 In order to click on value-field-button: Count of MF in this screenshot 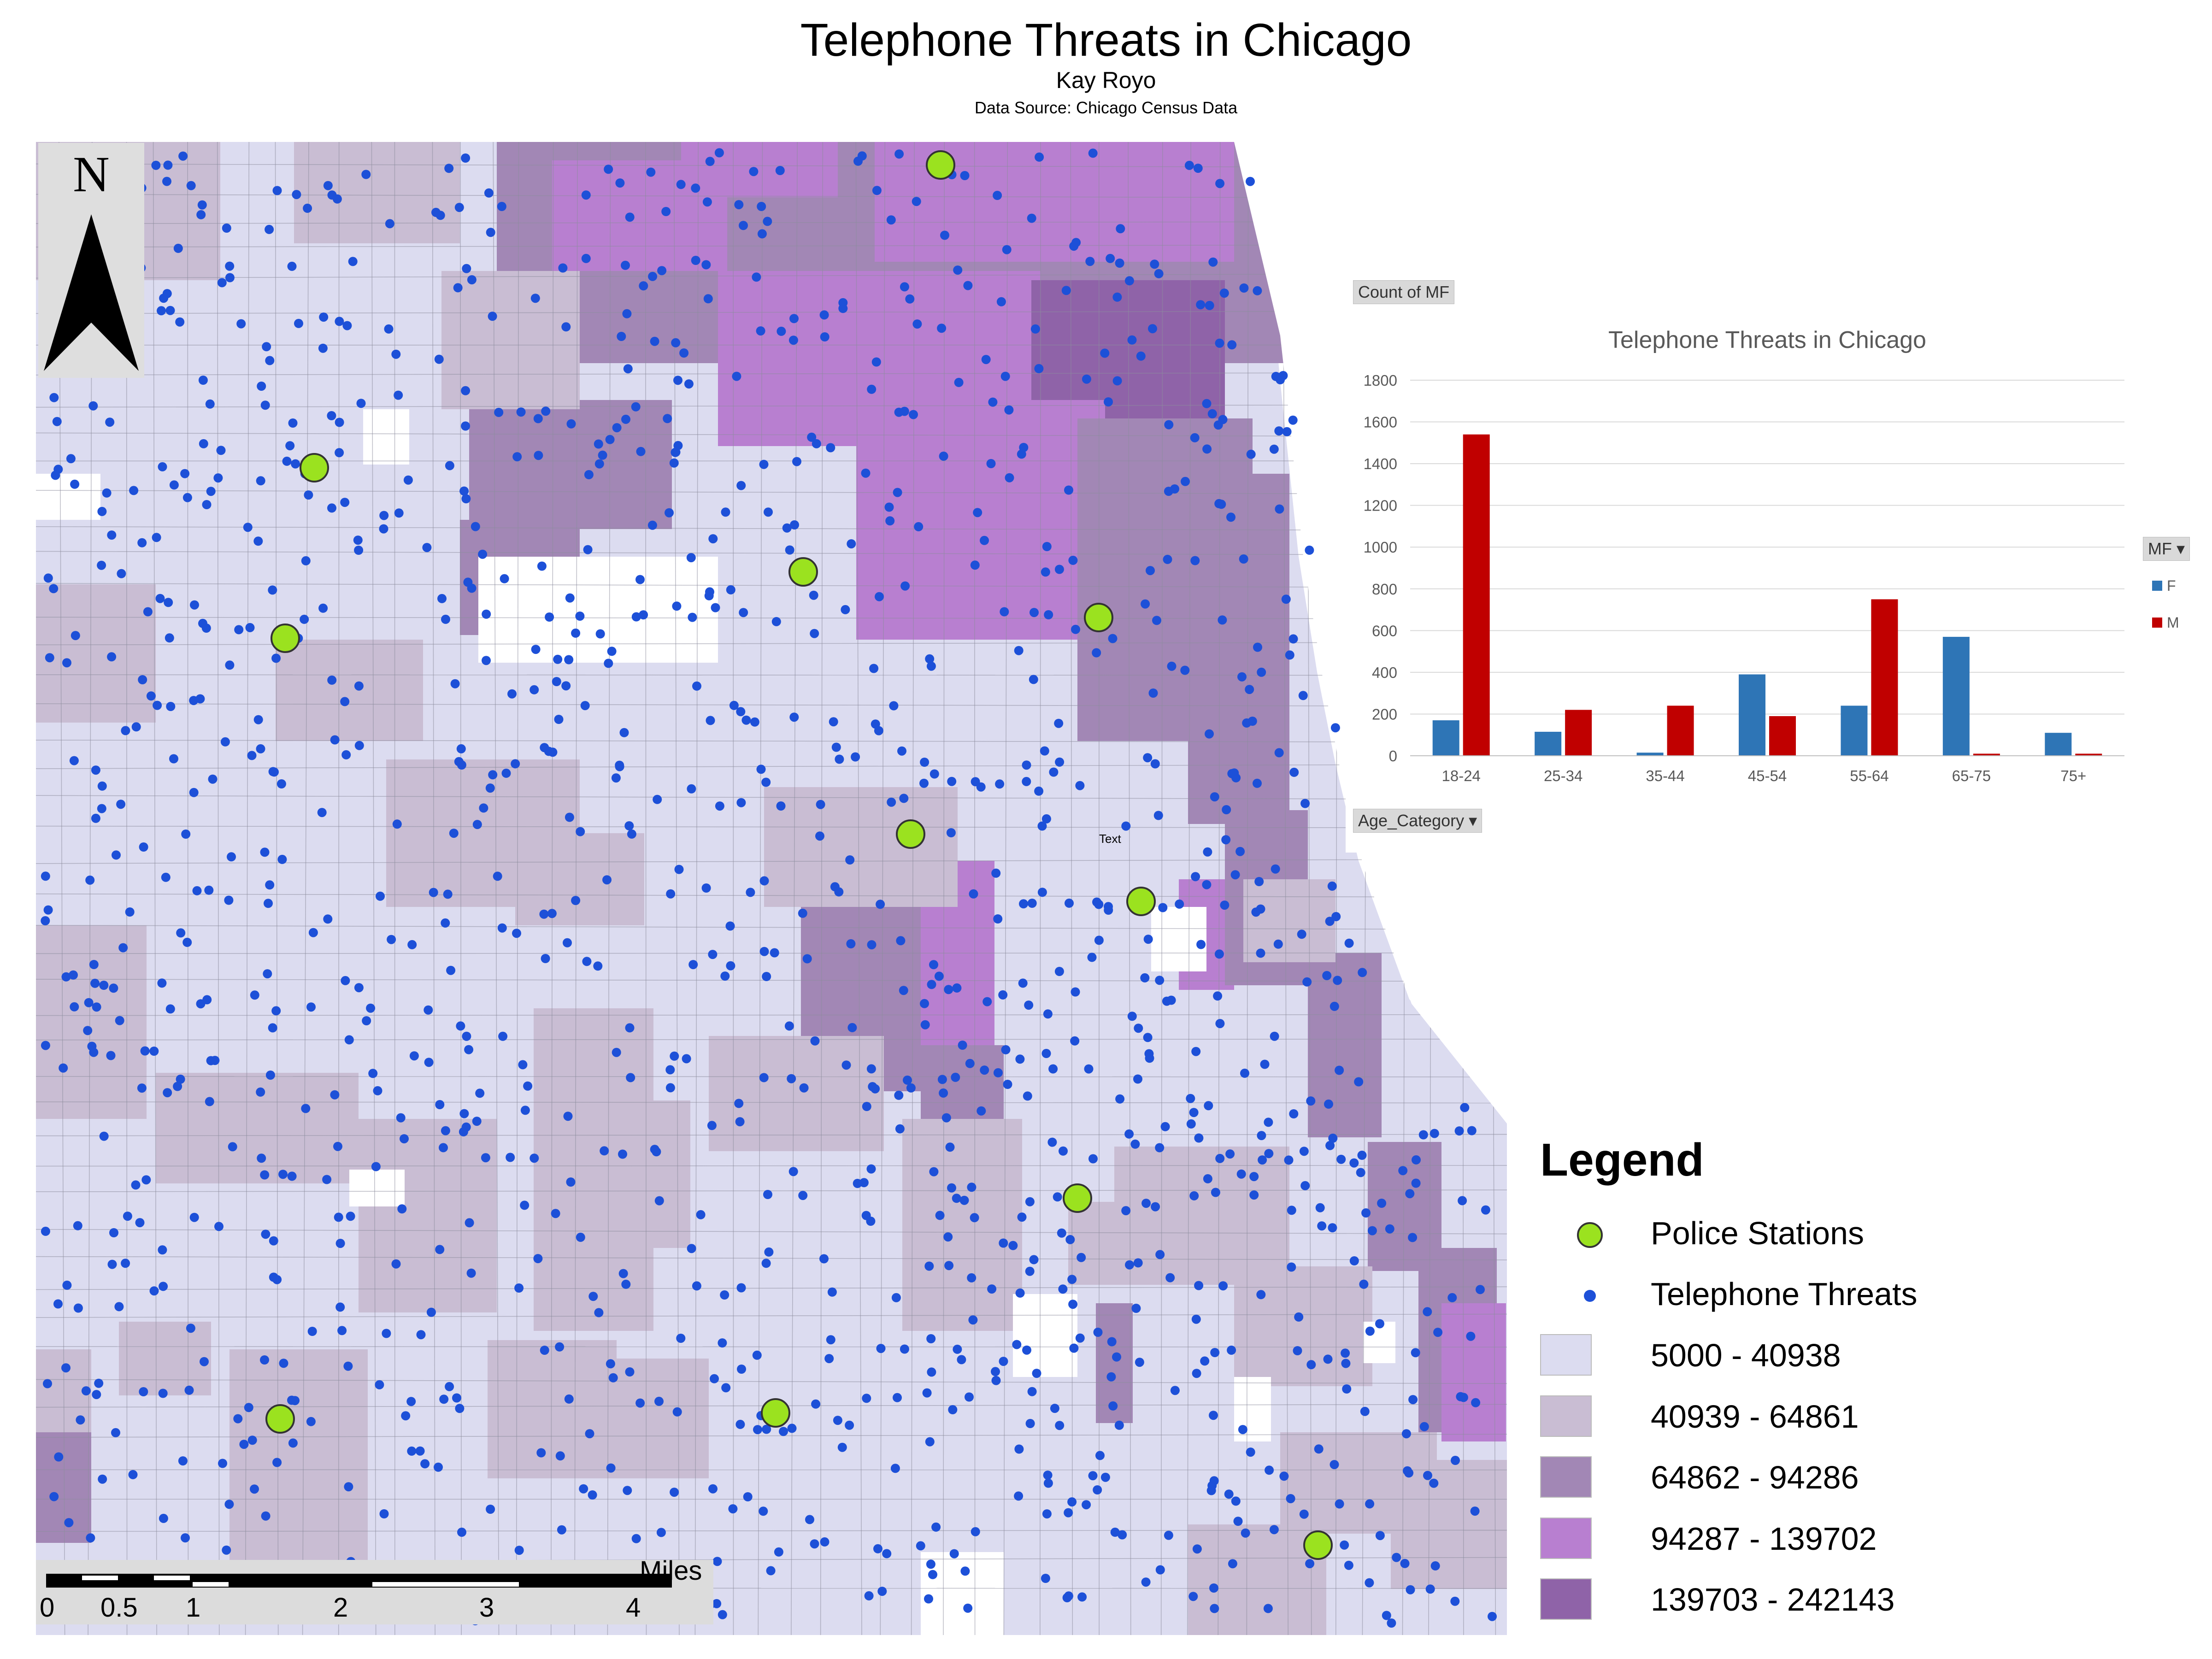, I will do `click(1404, 292)`.